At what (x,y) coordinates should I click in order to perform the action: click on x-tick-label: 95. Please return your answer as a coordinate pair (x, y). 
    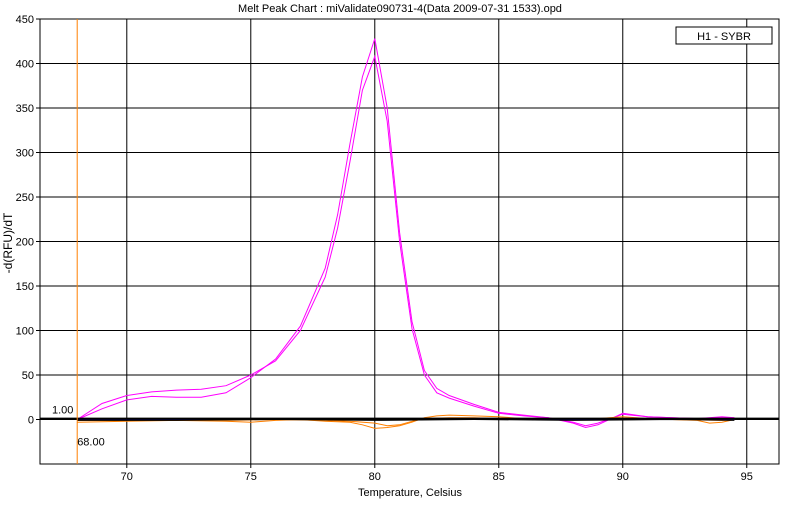
    Looking at the image, I should click on (747, 477).